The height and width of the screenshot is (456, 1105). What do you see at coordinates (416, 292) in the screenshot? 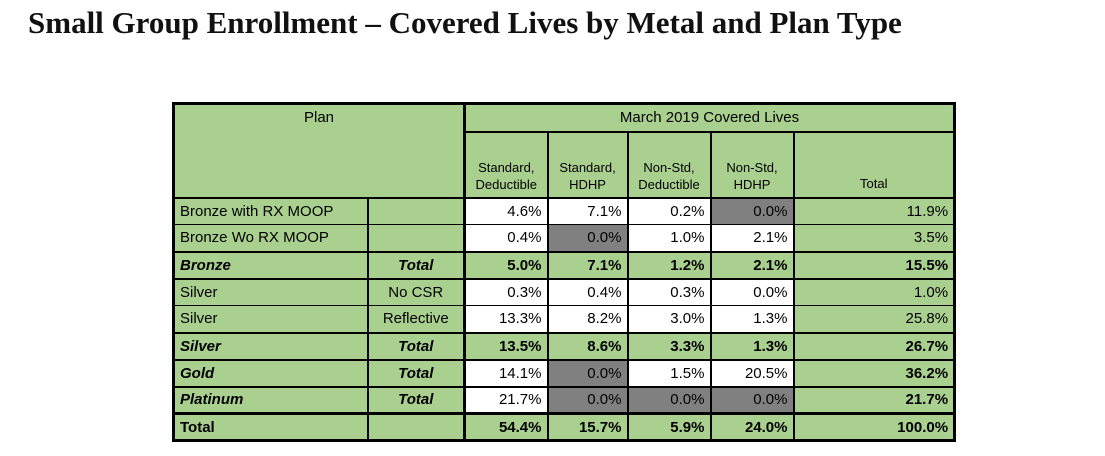
I see `plan-subtype-cell: No CSR` at bounding box center [416, 292].